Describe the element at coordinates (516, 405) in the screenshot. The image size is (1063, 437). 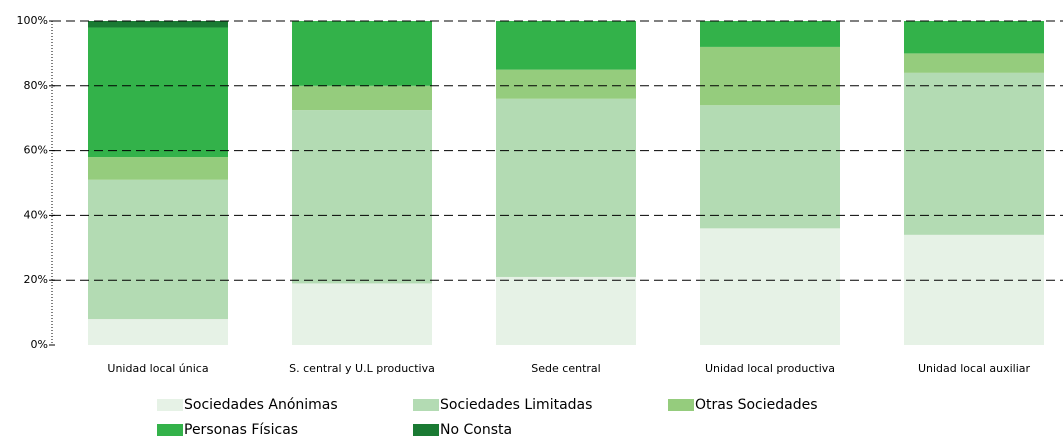
I see `legend-label: Sociedades Limitadas` at that location.